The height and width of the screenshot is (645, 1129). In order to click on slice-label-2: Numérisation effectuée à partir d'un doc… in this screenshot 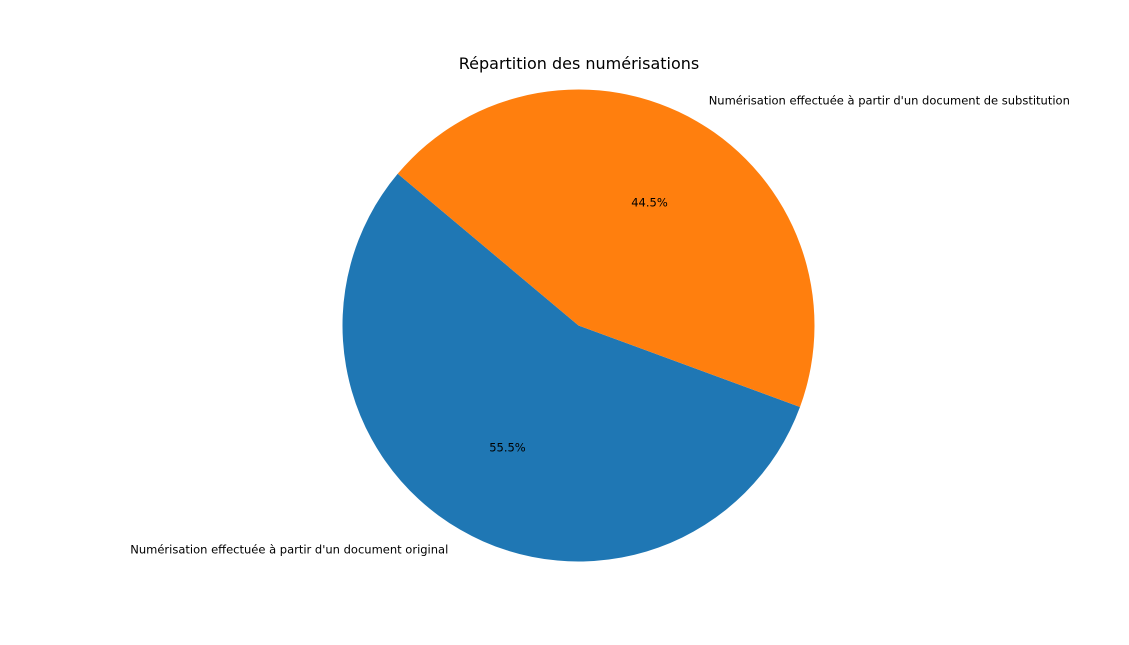, I will do `click(889, 100)`.